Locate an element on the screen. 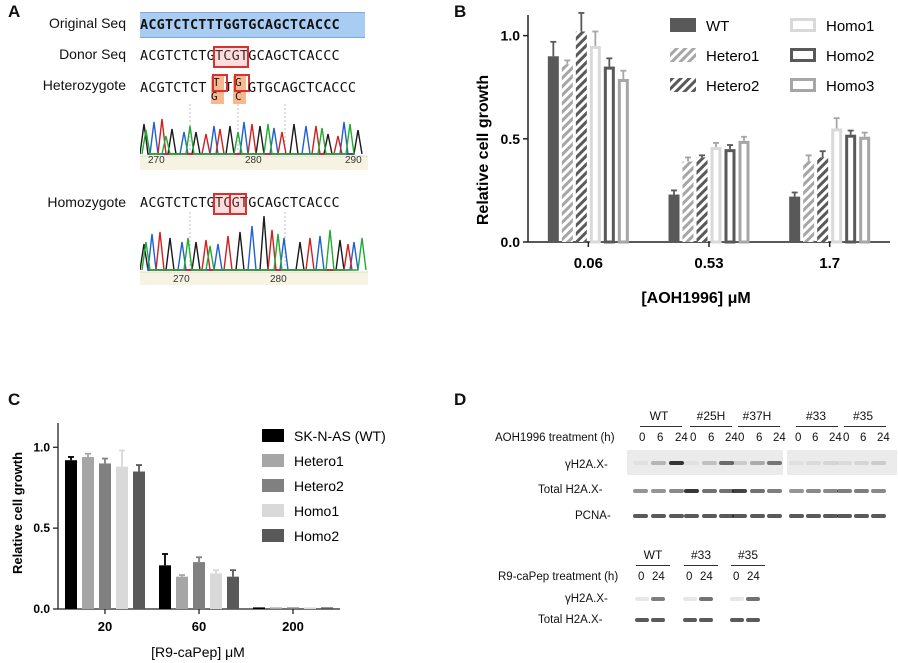 This screenshot has width=898, height=663. wb-group-35: #35 is located at coordinates (863, 416).